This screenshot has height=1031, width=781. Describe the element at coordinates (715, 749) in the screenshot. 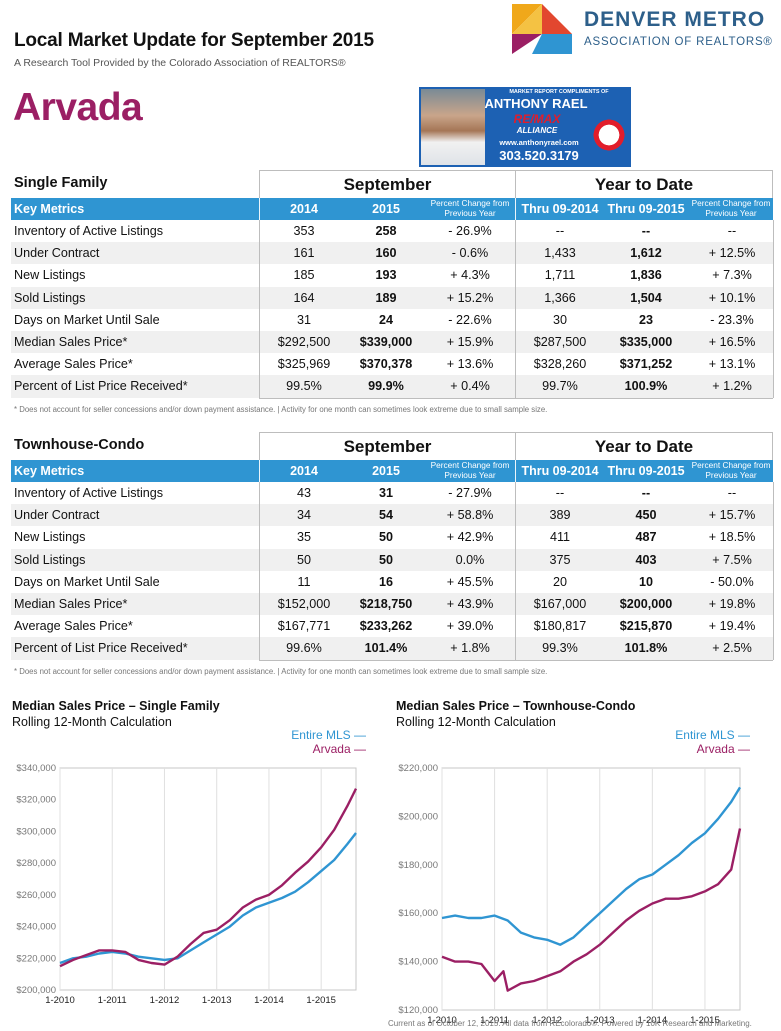

I see `legend-label: Arvada` at that location.